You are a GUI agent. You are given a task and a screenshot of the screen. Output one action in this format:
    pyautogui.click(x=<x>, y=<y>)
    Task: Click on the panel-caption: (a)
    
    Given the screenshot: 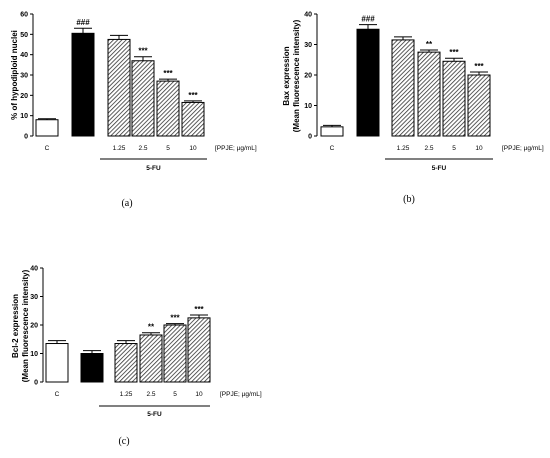 What is the action you would take?
    pyautogui.click(x=126, y=203)
    